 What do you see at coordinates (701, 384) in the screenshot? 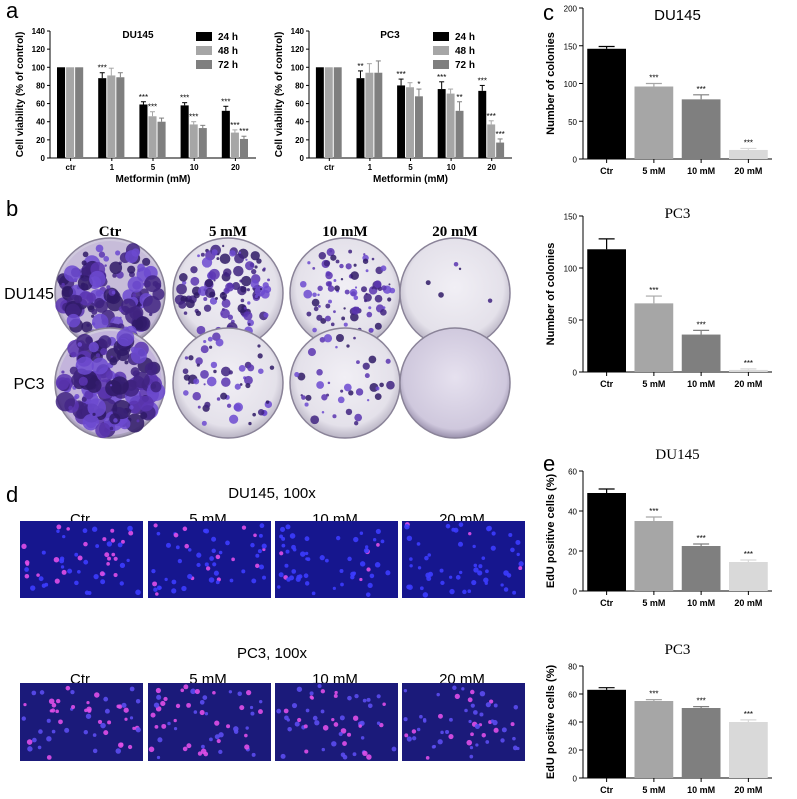
I see `x-tick-label: 10 mM` at bounding box center [701, 384].